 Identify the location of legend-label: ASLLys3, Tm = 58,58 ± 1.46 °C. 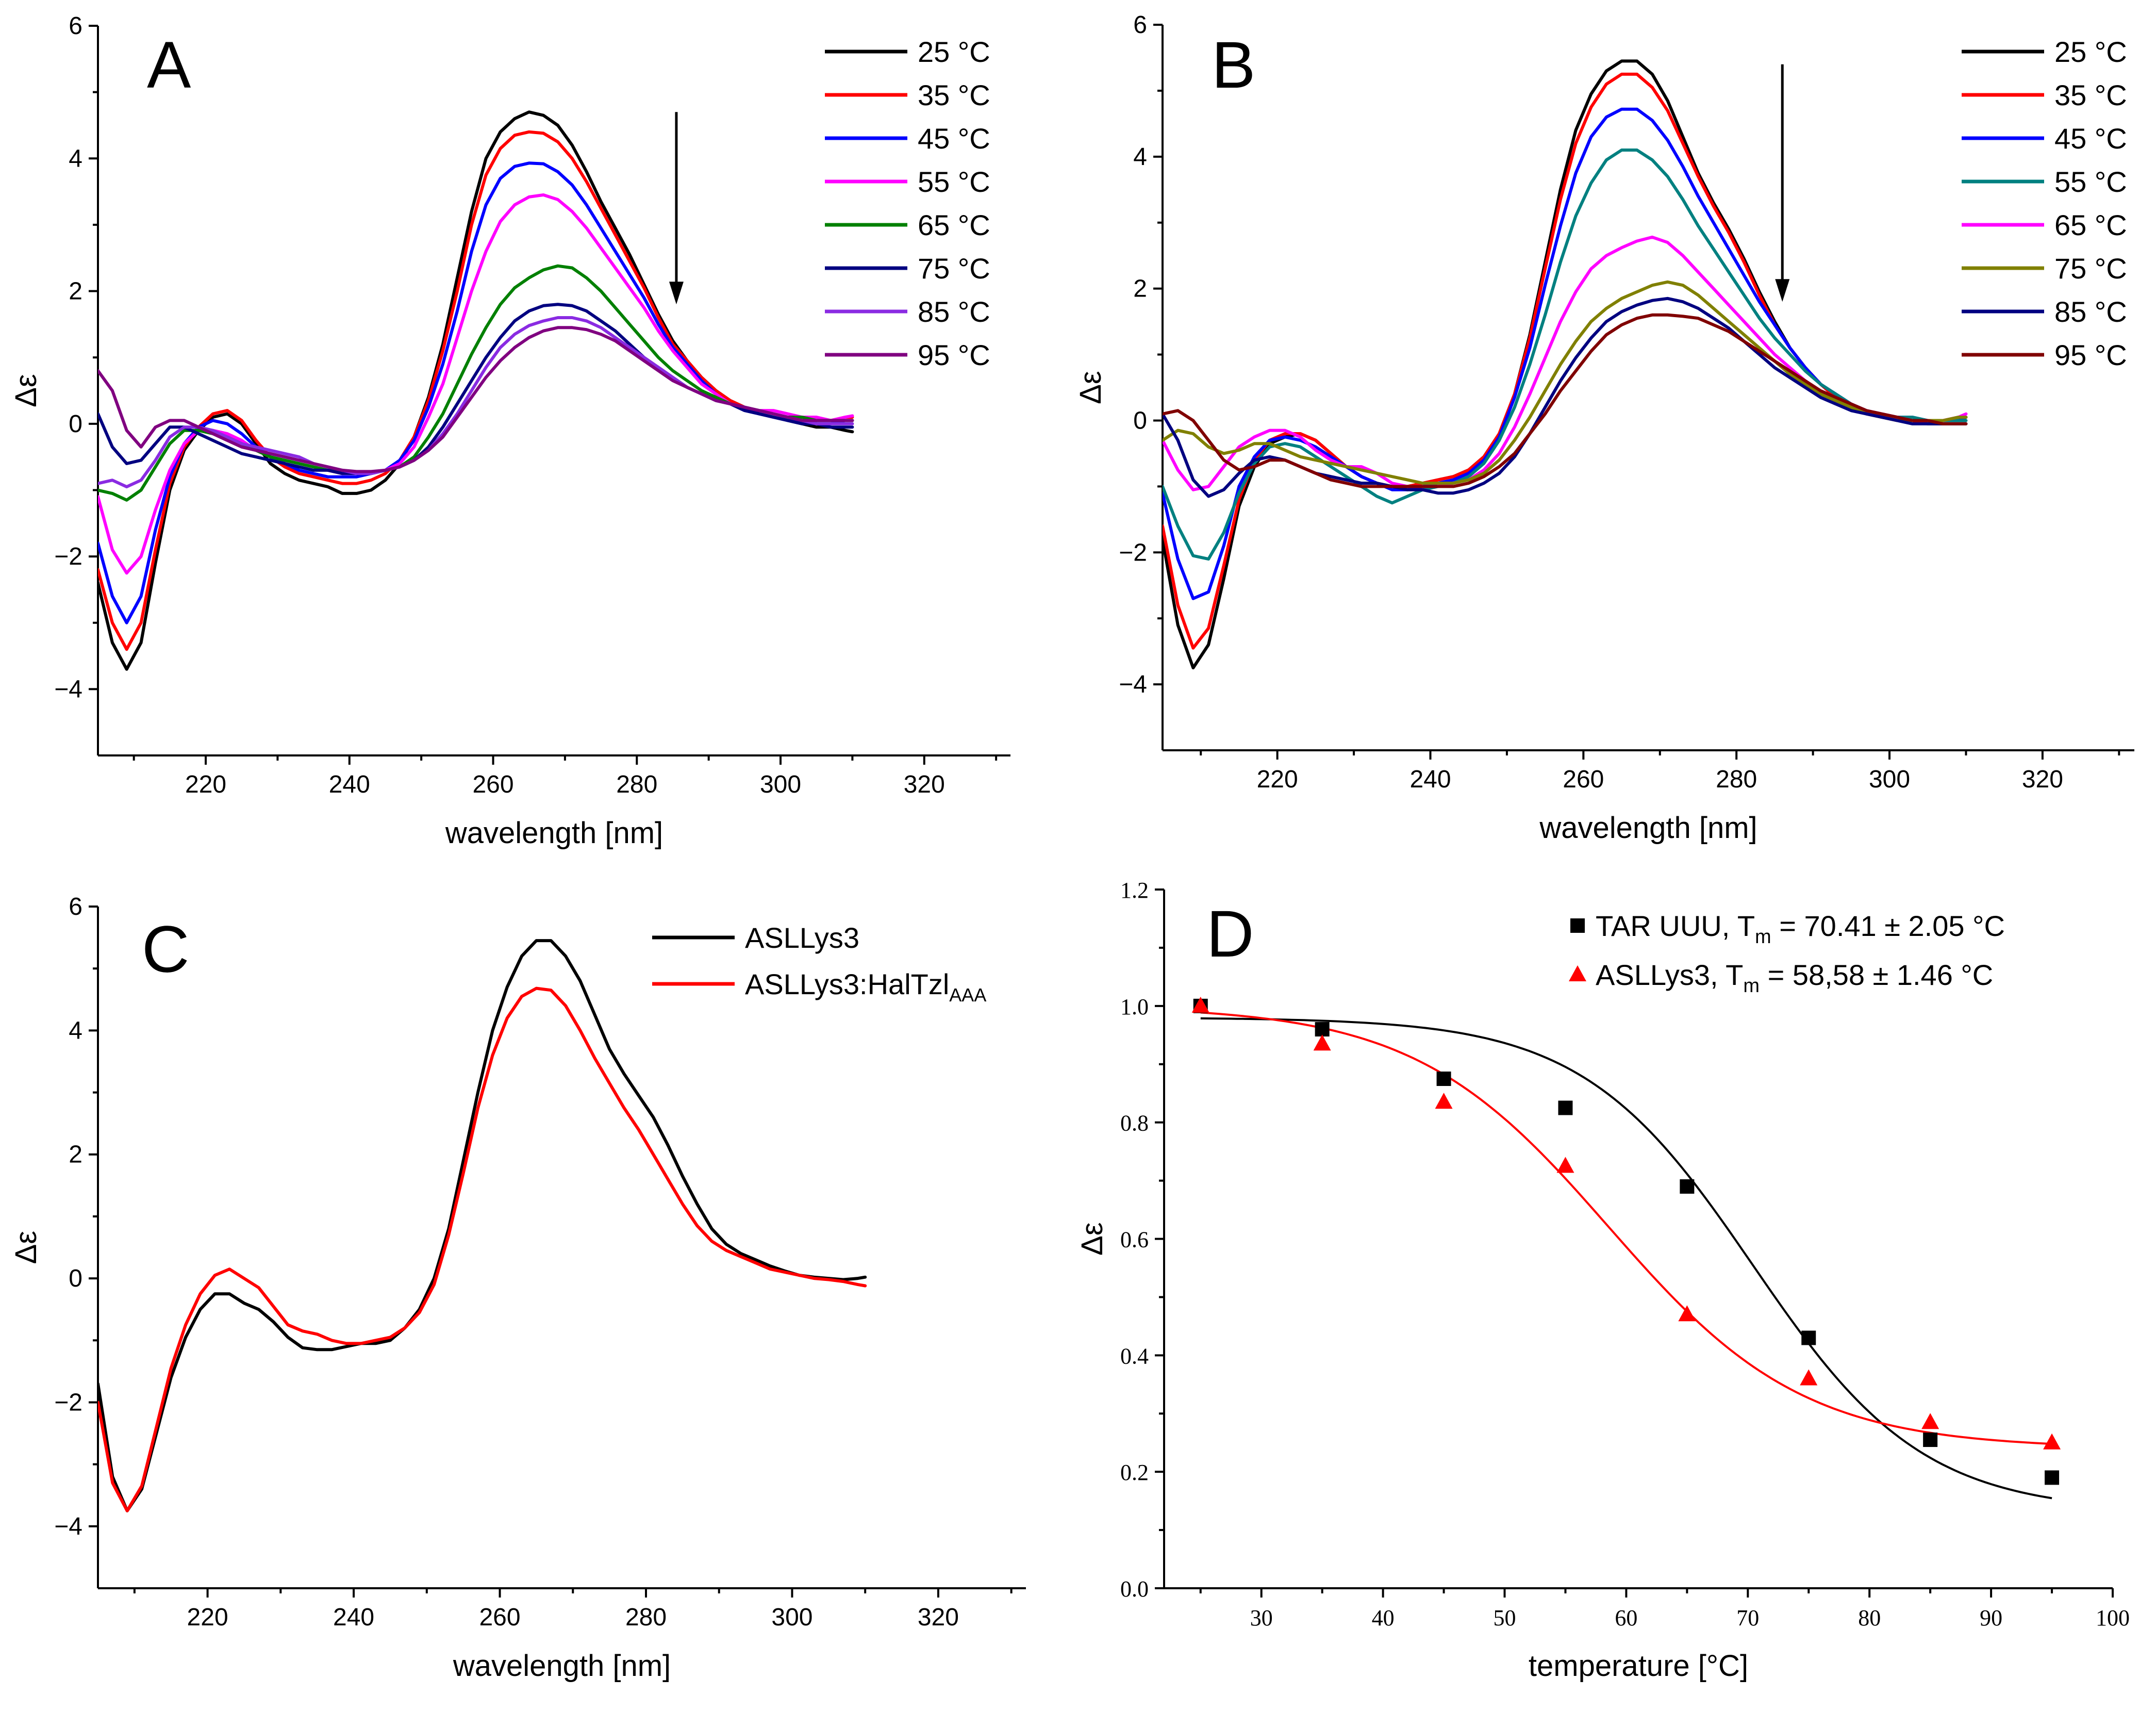
(1794, 978).